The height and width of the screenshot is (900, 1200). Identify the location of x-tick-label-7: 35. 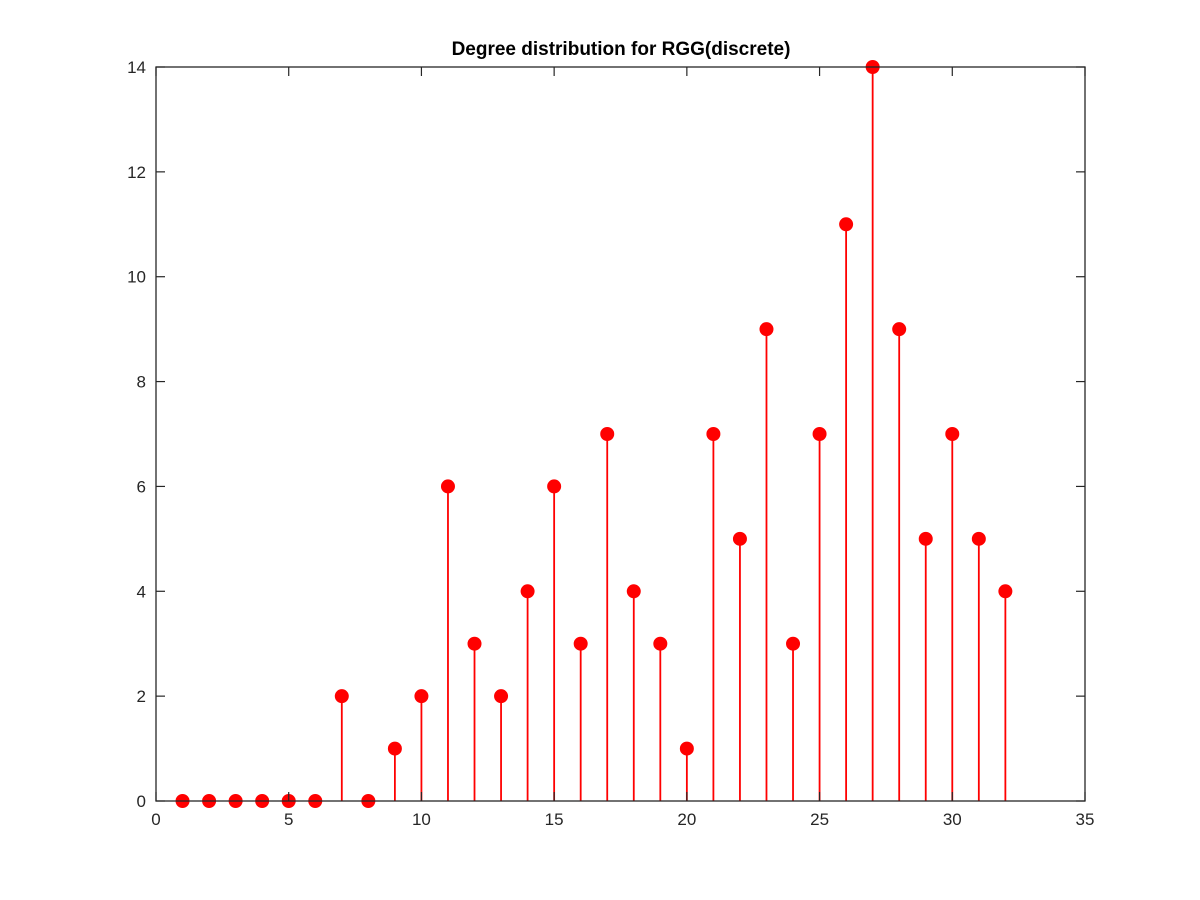
(1085, 819).